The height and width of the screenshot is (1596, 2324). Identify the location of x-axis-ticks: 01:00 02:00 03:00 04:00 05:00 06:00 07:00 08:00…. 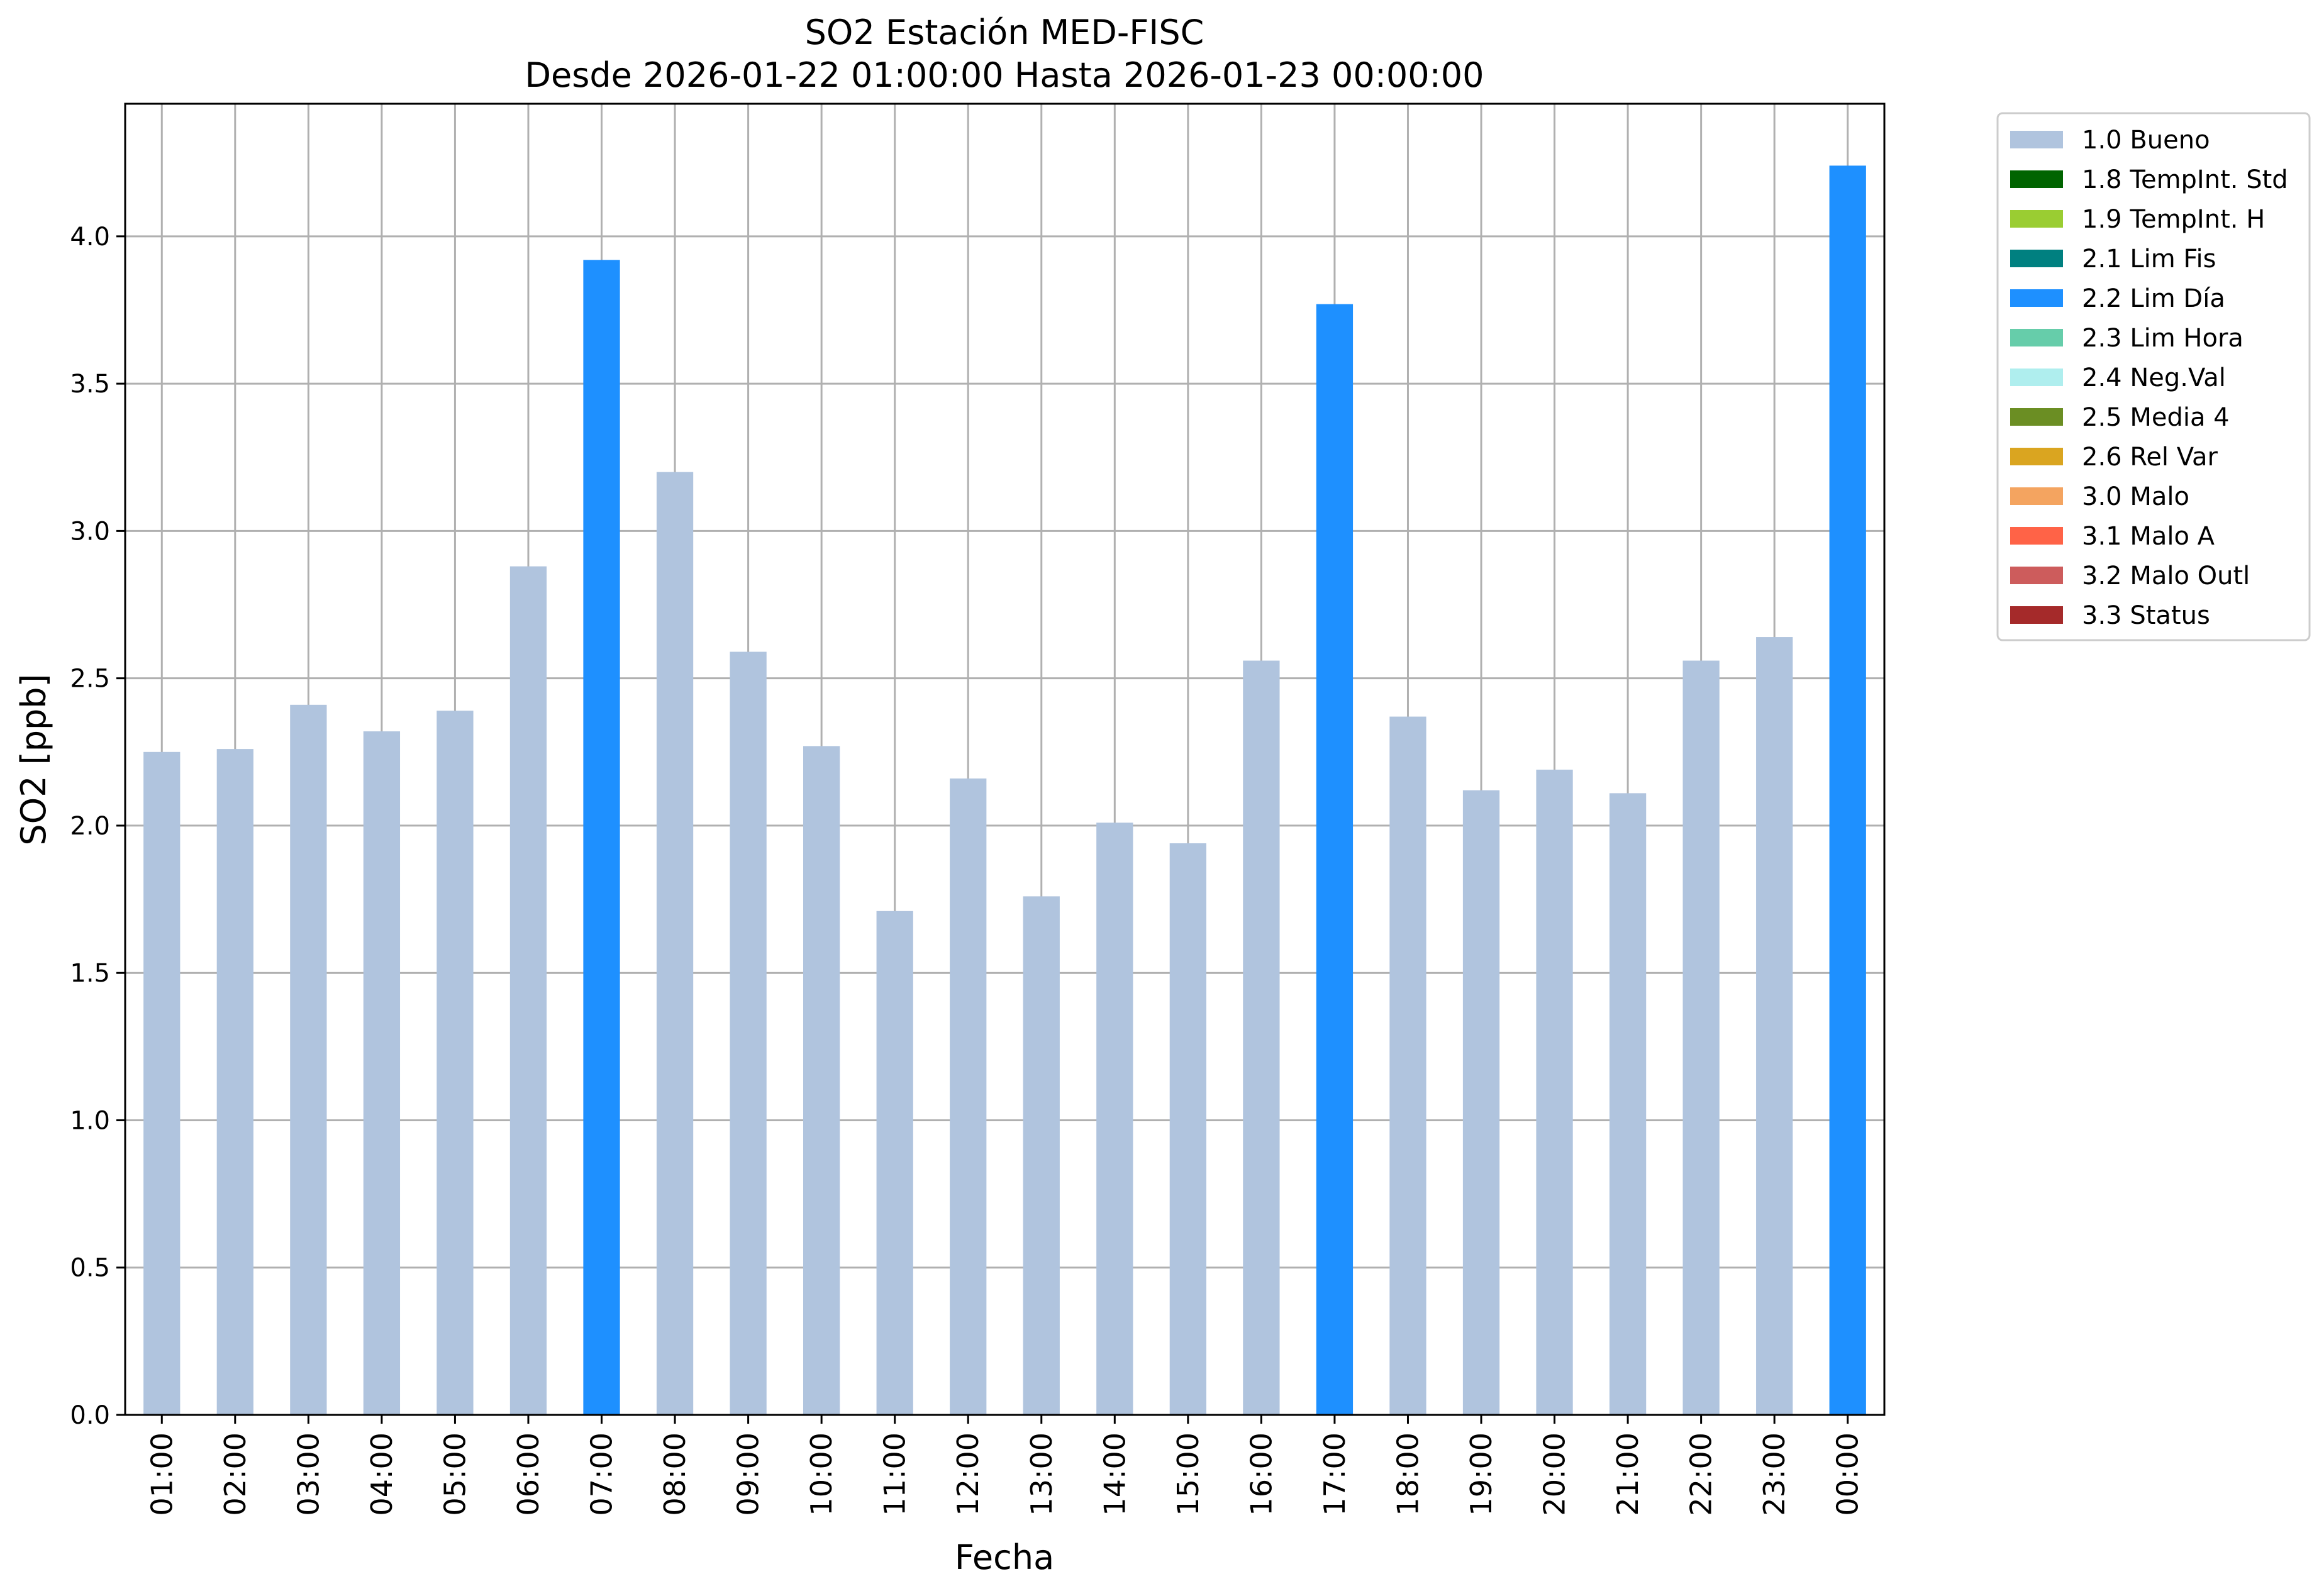
(1005, 1465).